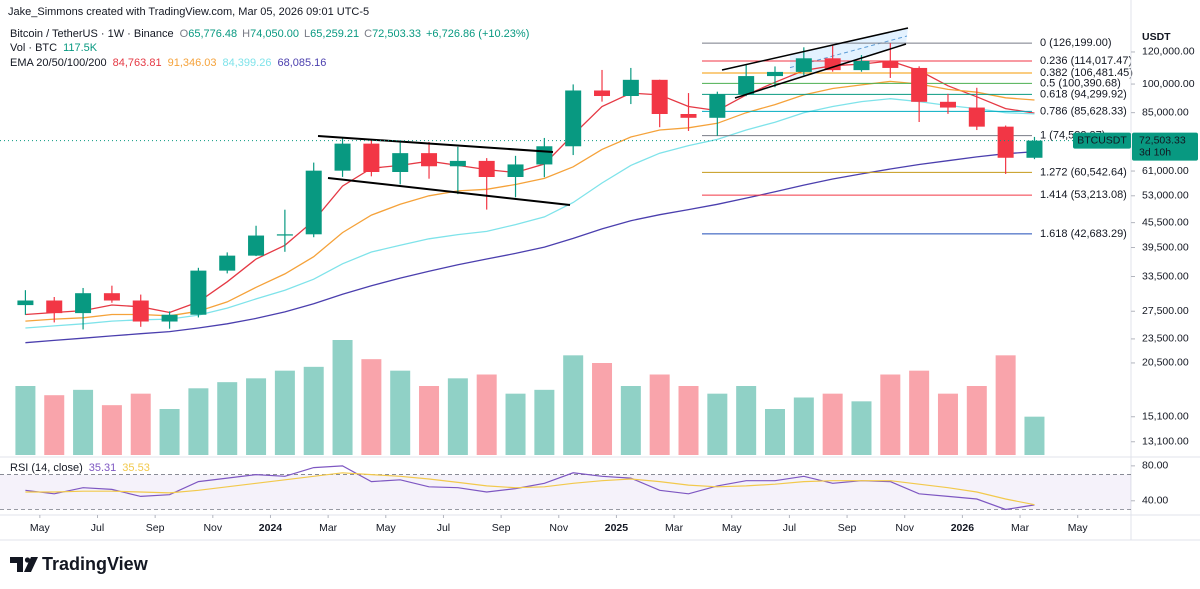  What do you see at coordinates (1165, 363) in the screenshot?
I see `y-tick-label: 20,500.00` at bounding box center [1165, 363].